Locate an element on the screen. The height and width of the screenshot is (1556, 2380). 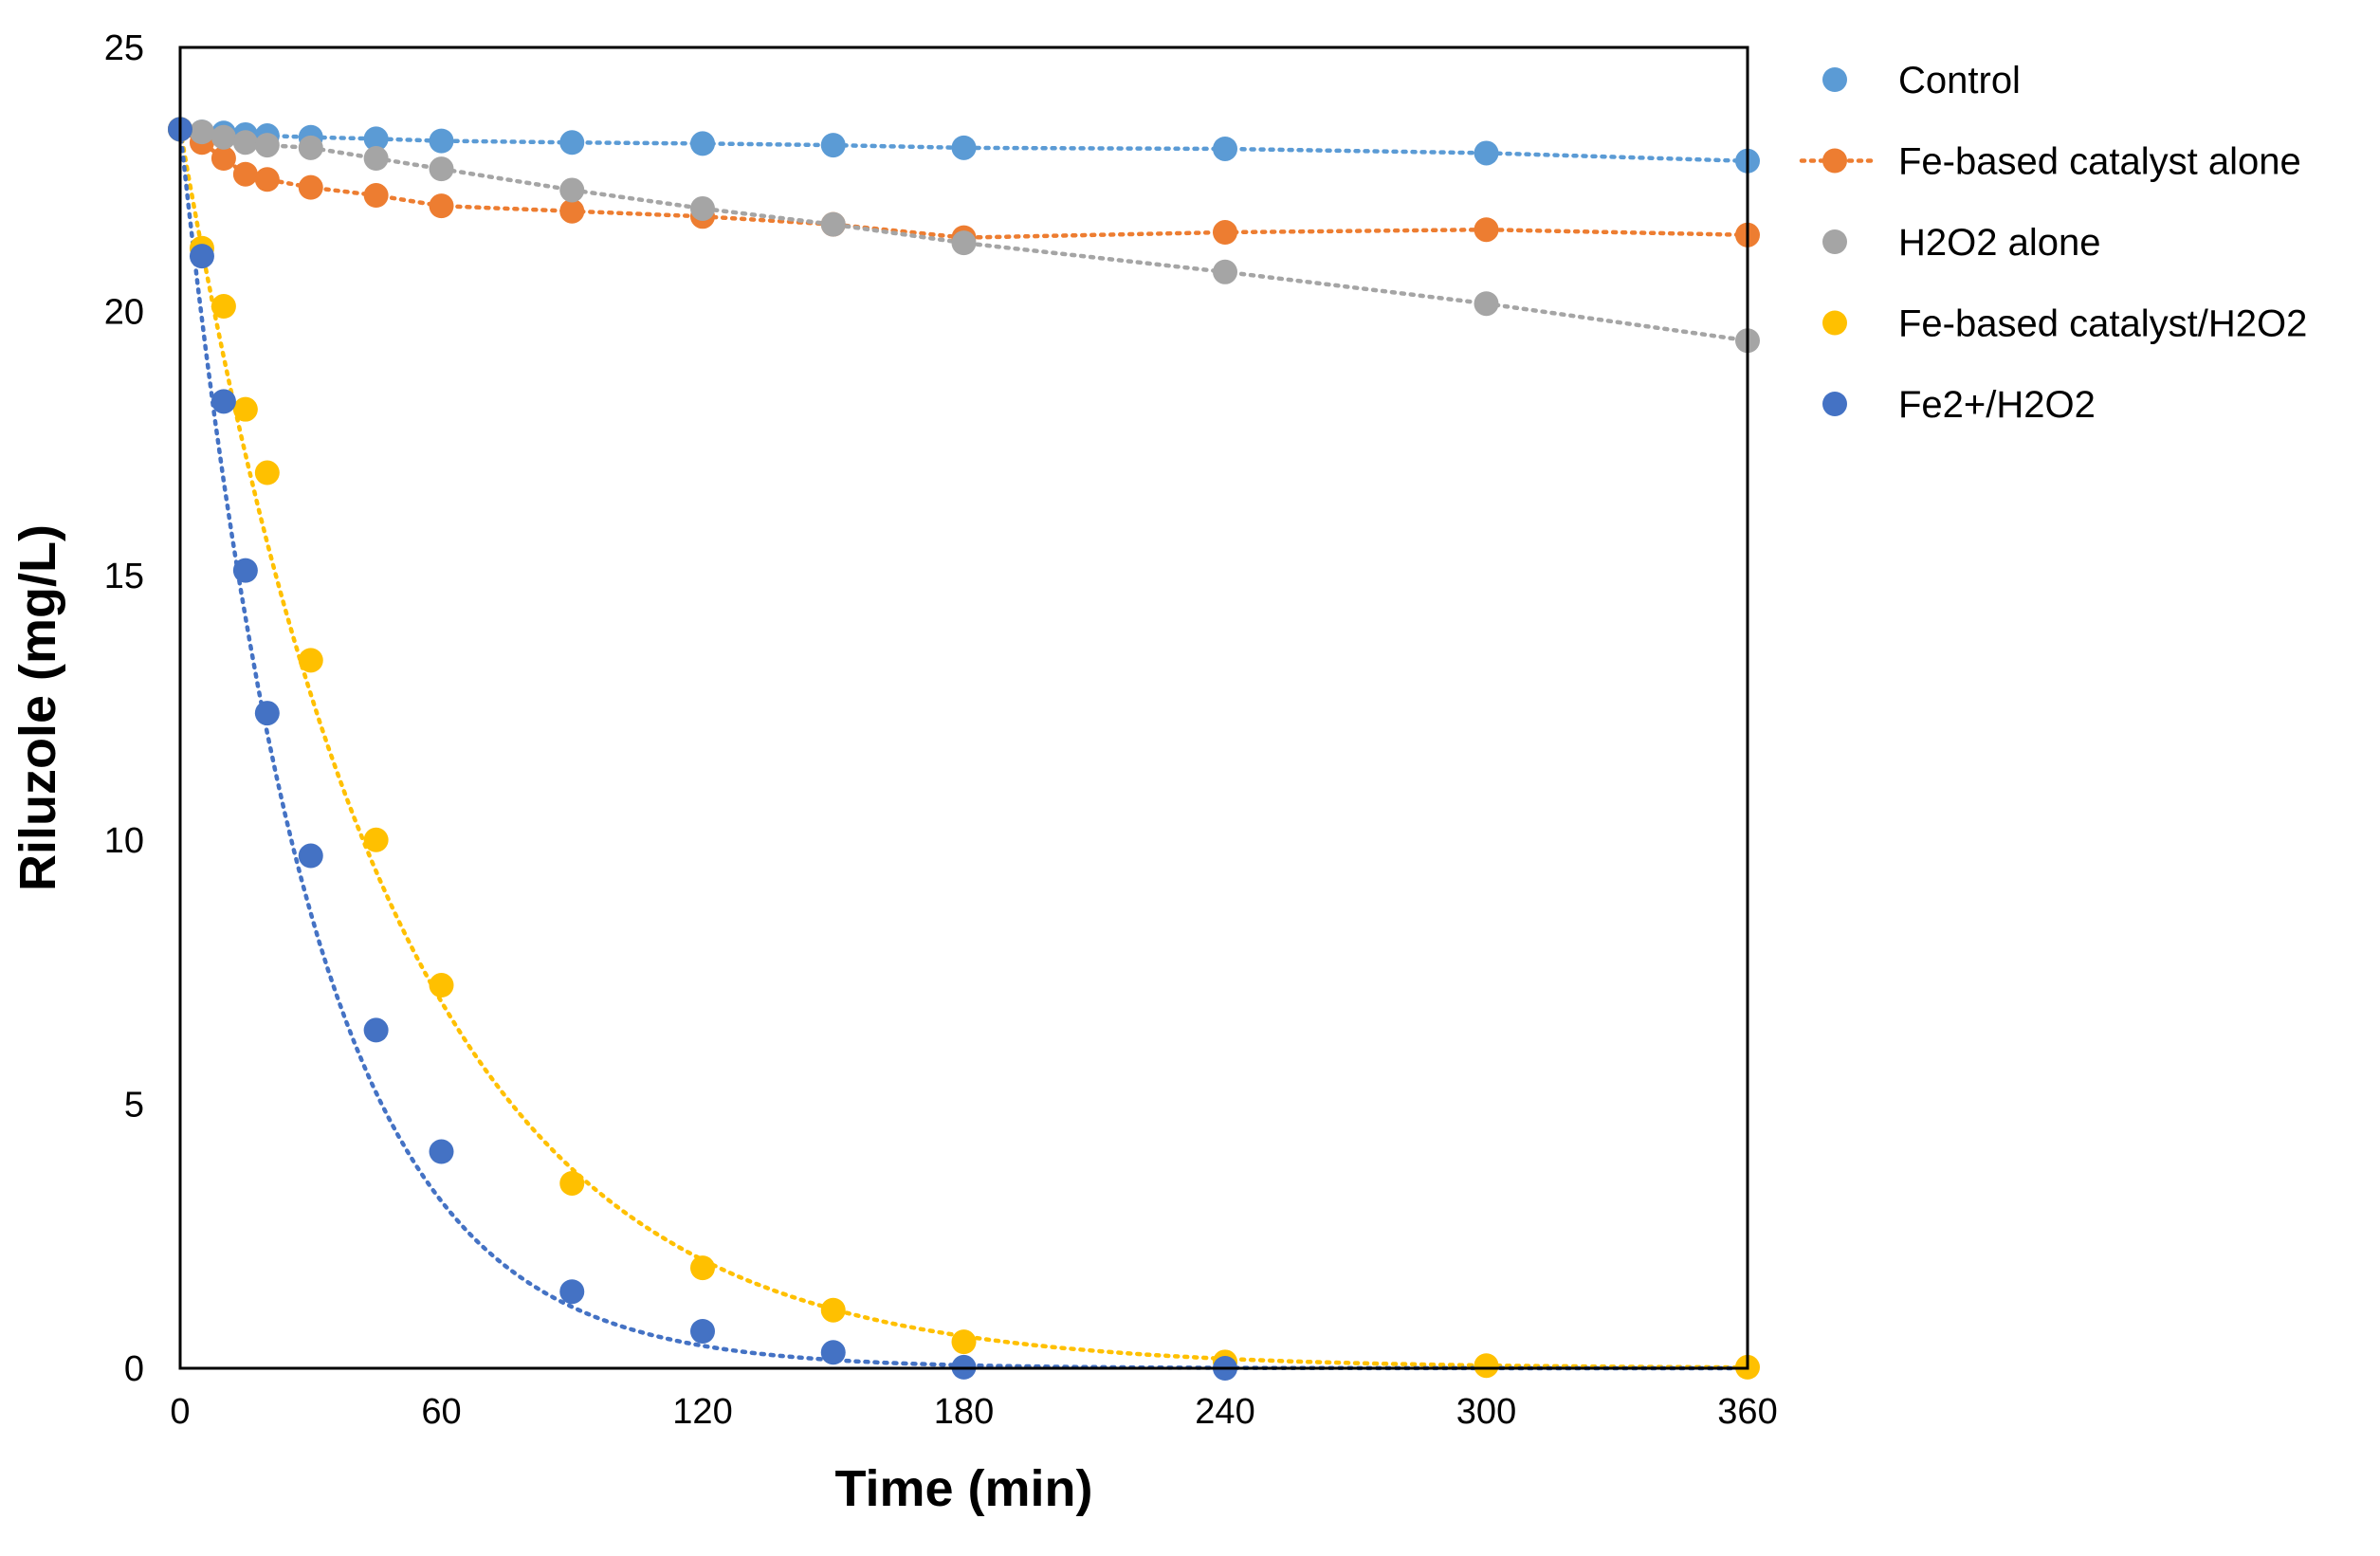
x-axis-ticks: 0 60 120 180 240 300 360 is located at coordinates (973, 1412).